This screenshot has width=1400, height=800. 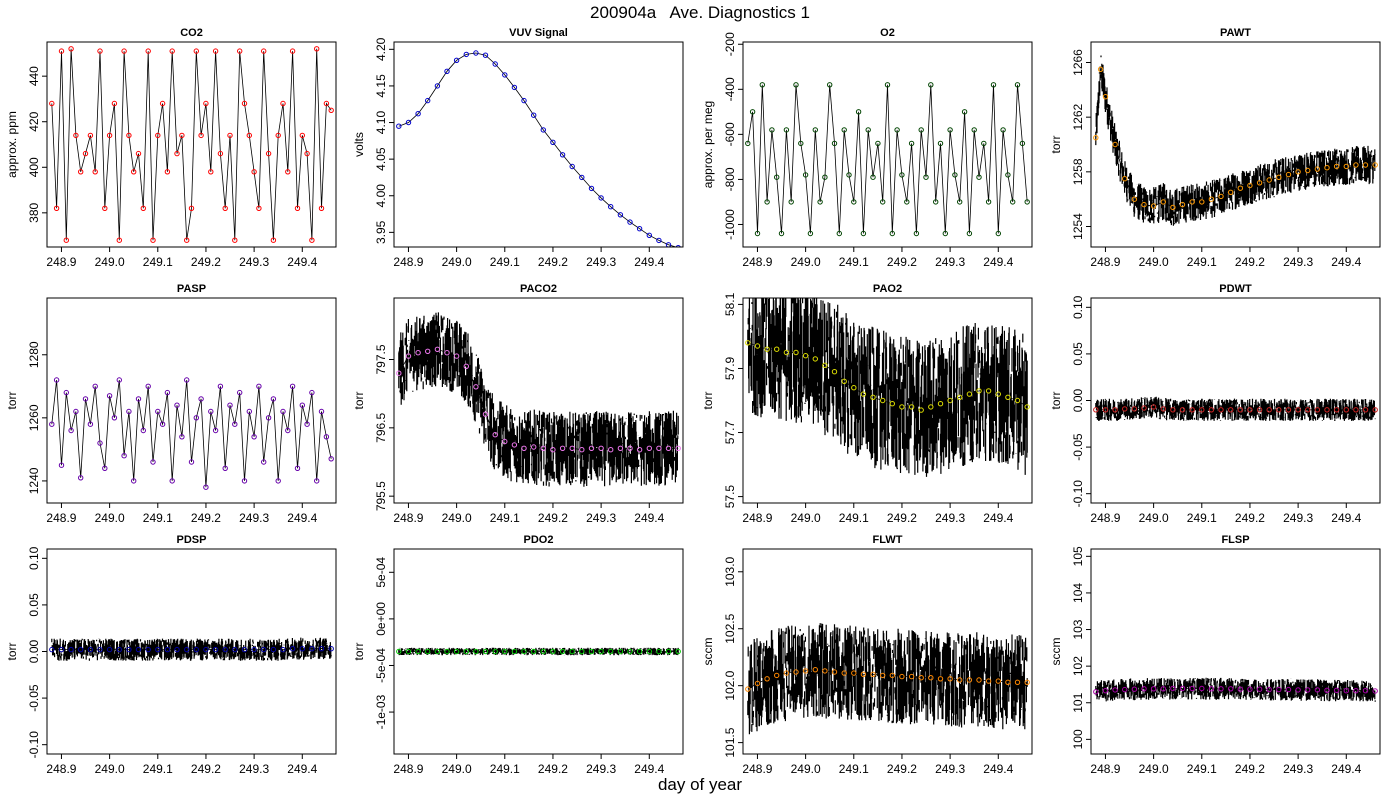 I want to click on panel-title: PDO2, so click(x=539, y=540).